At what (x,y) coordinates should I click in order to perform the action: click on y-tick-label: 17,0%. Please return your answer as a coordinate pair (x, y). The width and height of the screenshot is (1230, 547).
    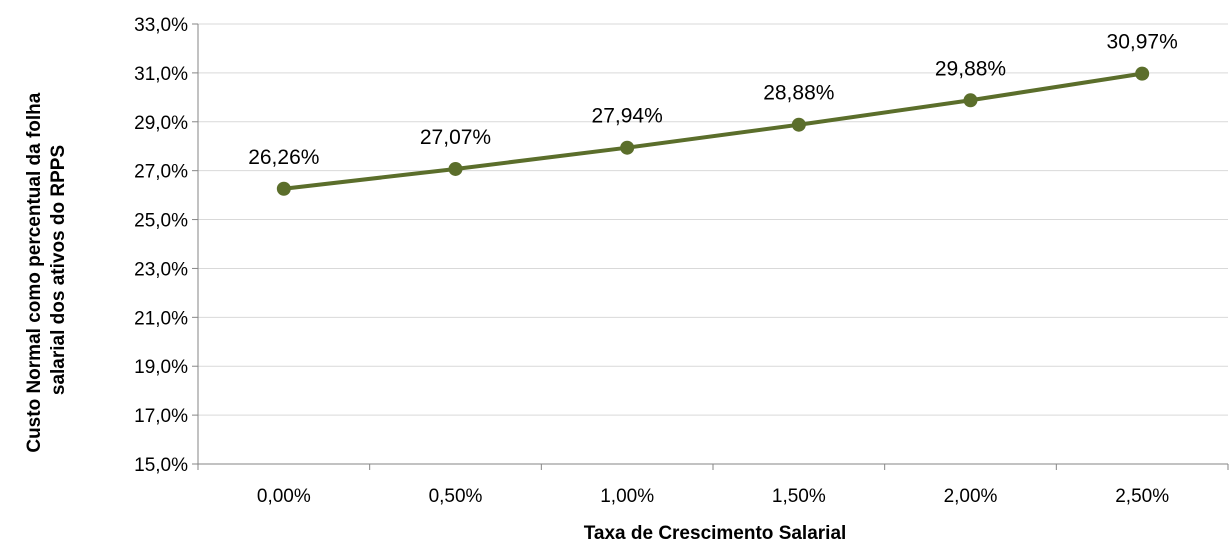
    Looking at the image, I should click on (161, 416).